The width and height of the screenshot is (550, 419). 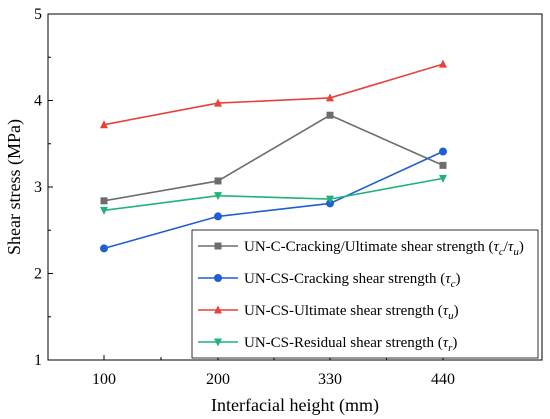 I want to click on y-axis: 1 2 3 4 5, so click(x=43, y=187).